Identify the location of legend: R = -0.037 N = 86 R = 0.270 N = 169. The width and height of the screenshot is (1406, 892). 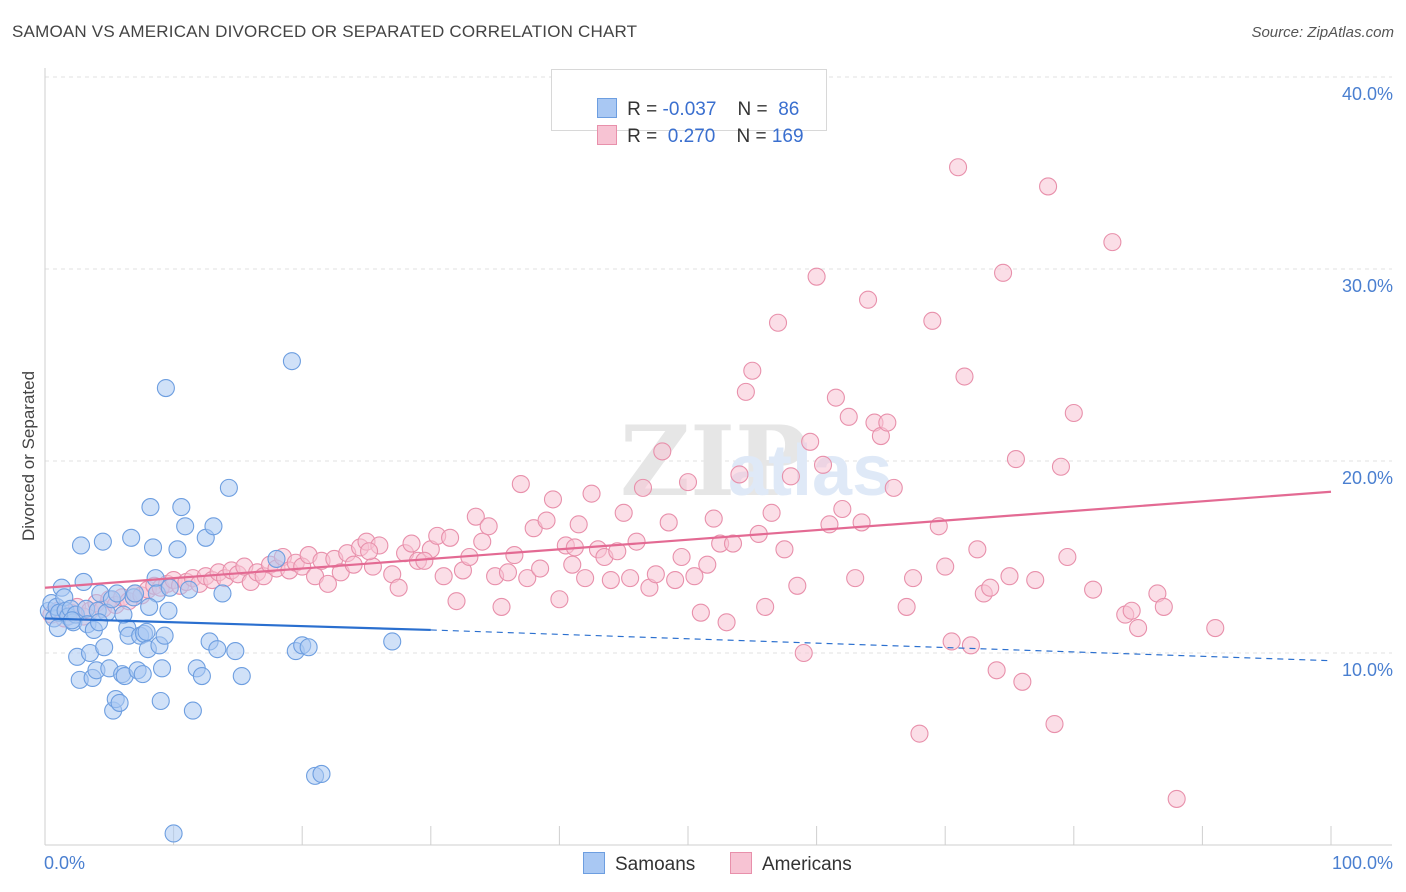
(689, 108).